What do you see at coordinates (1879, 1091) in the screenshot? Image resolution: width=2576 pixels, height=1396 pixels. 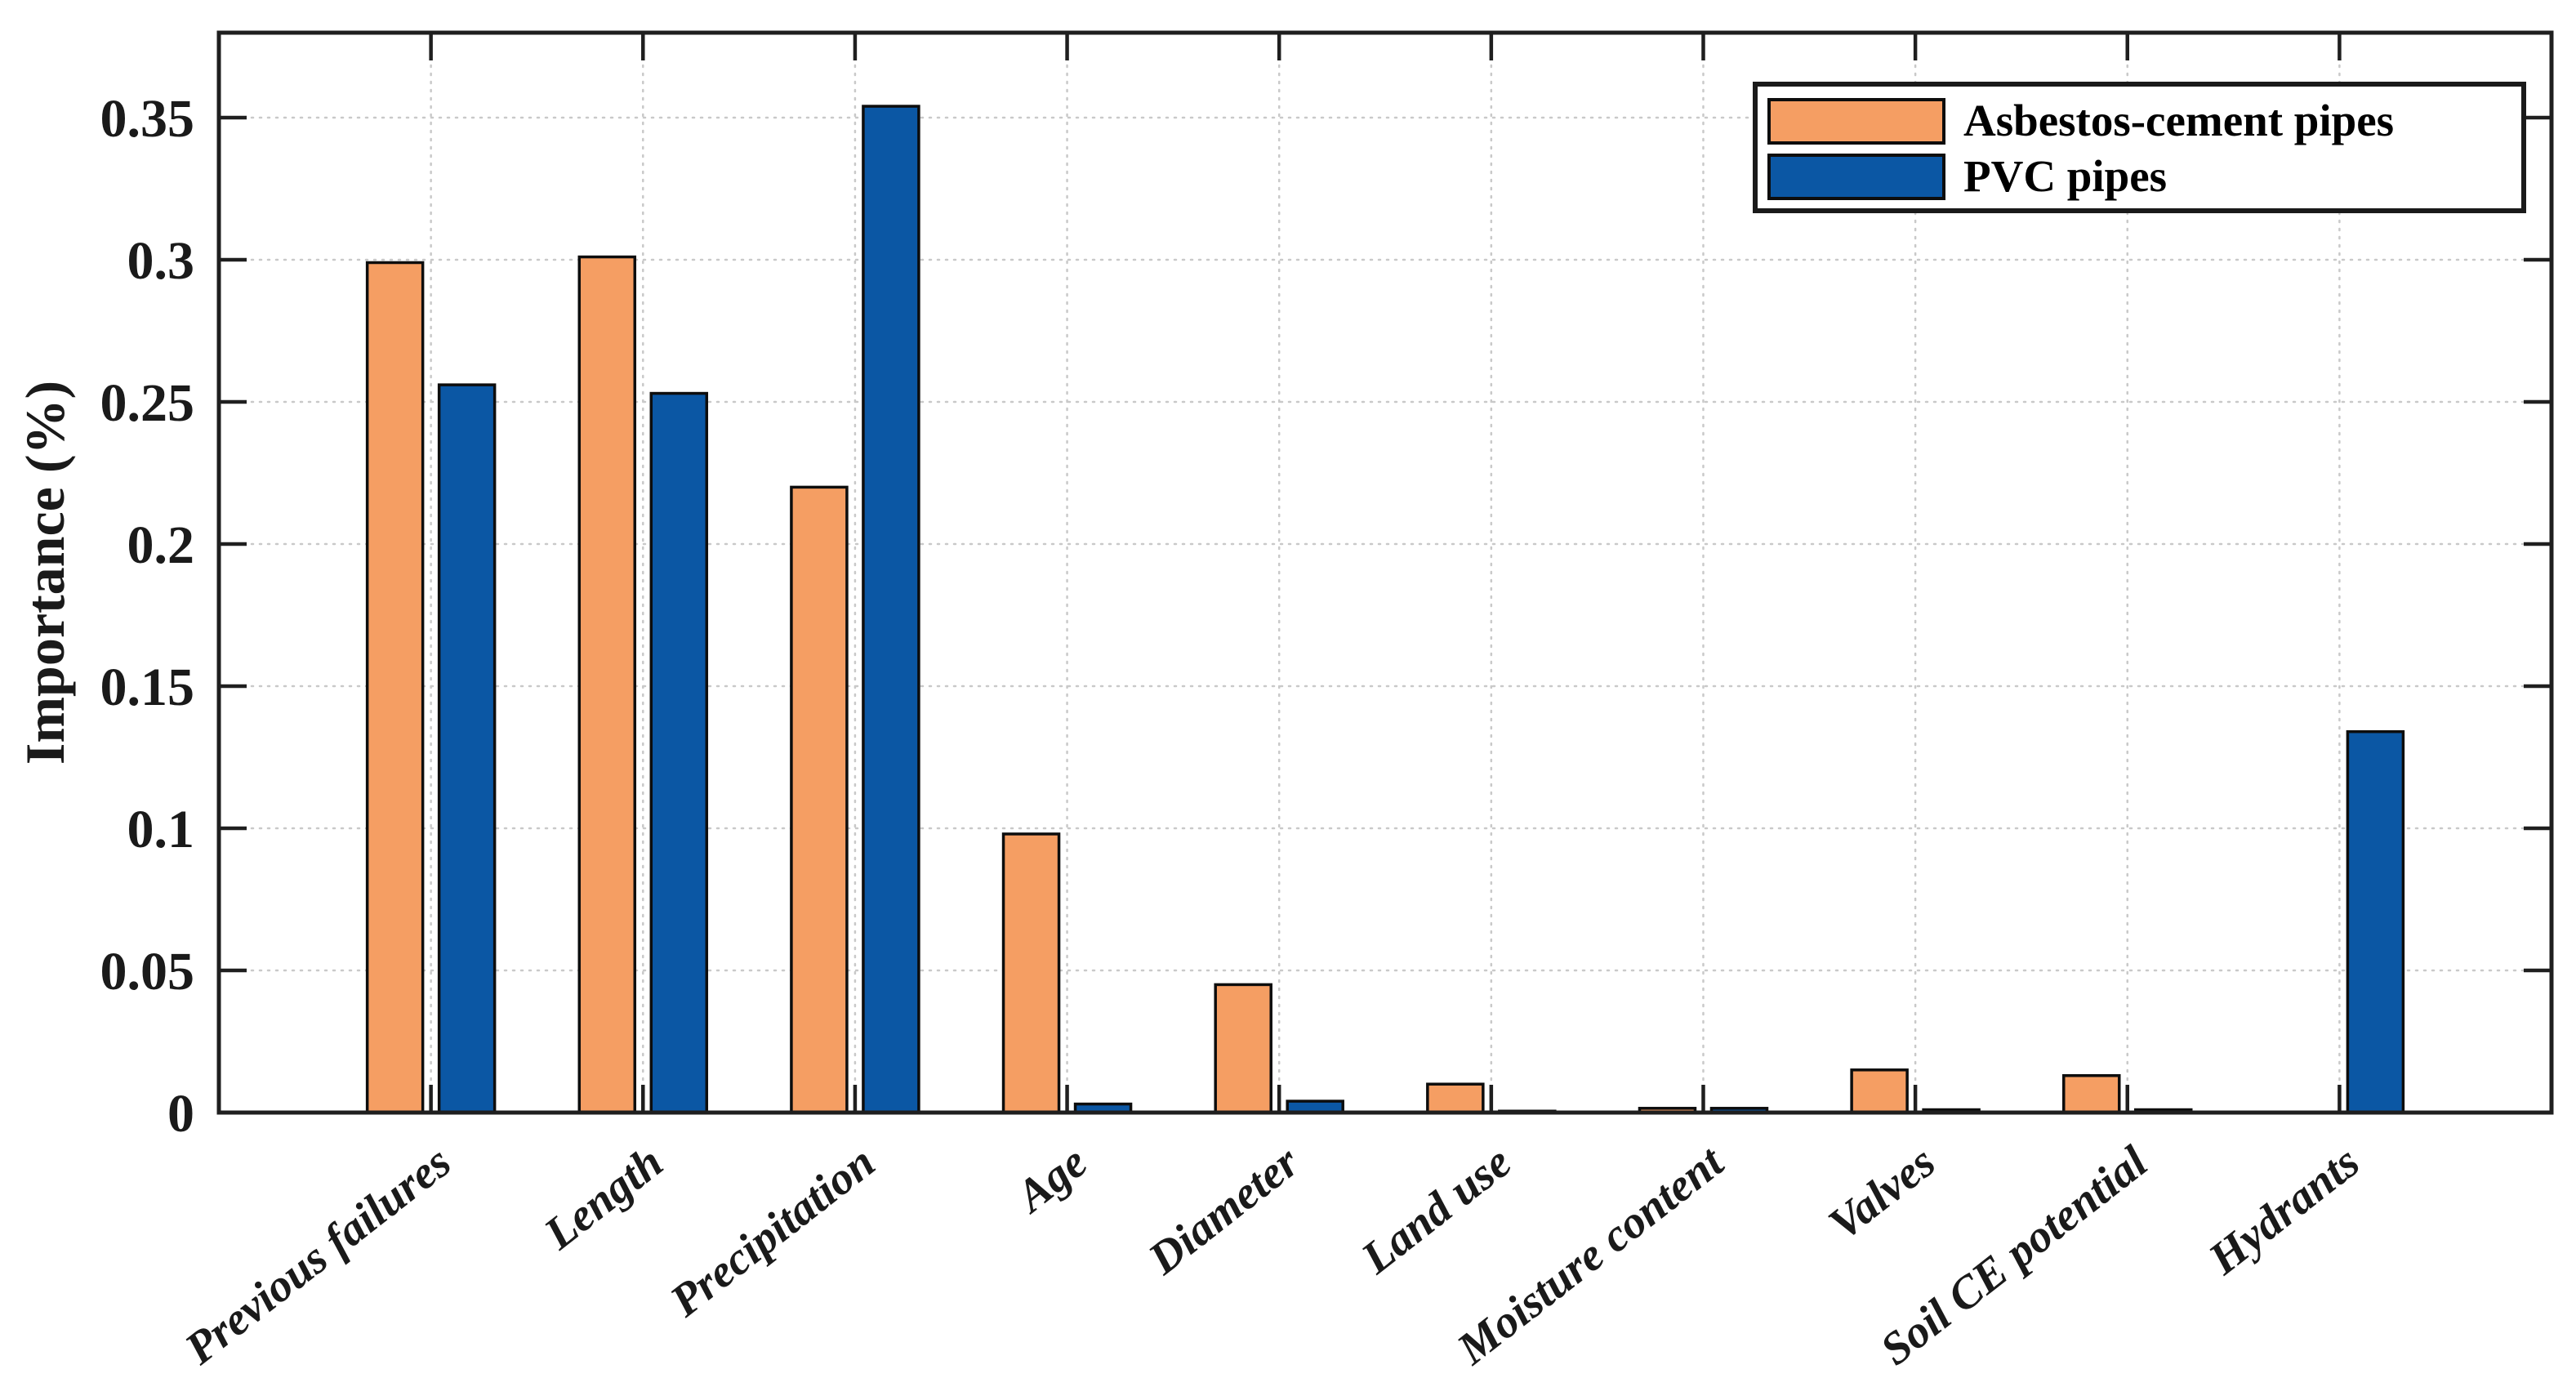 I see `bar-asbestos-cement-pipes-valves` at bounding box center [1879, 1091].